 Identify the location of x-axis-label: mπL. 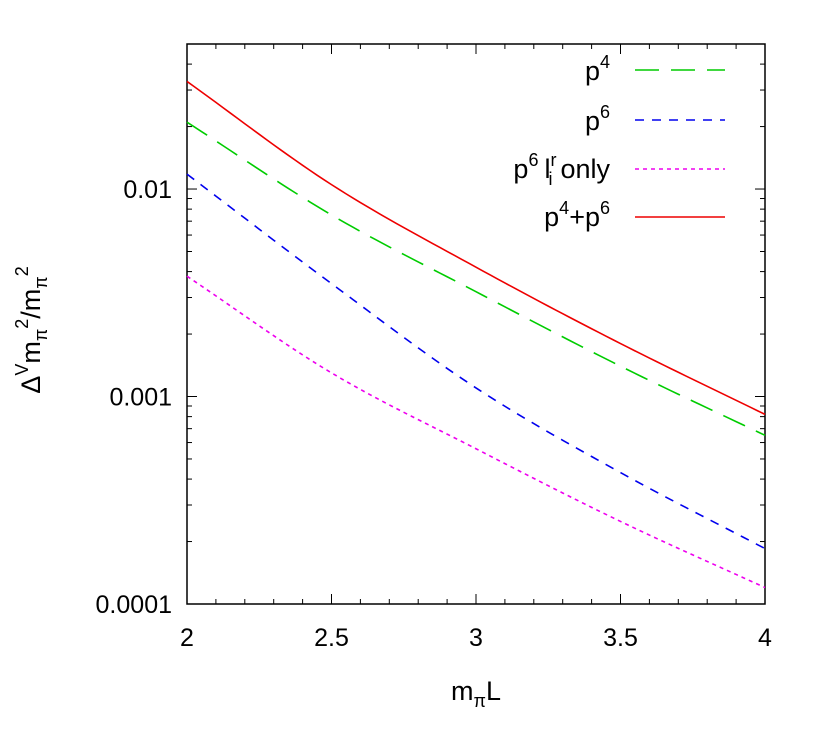
(476, 693).